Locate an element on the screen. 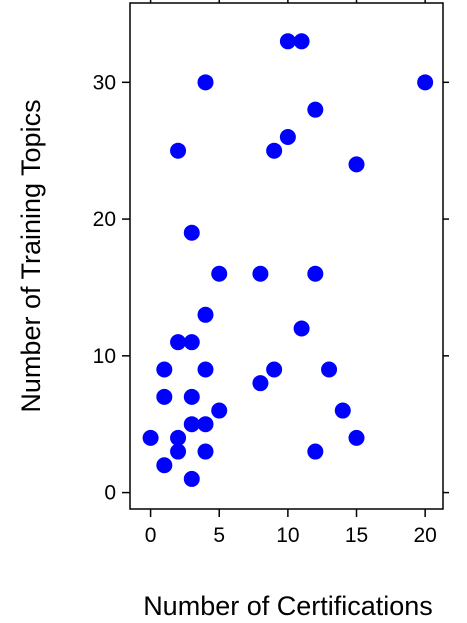 The height and width of the screenshot is (623, 467). y-axis-title: Number of Training Topics is located at coordinates (31, 255).